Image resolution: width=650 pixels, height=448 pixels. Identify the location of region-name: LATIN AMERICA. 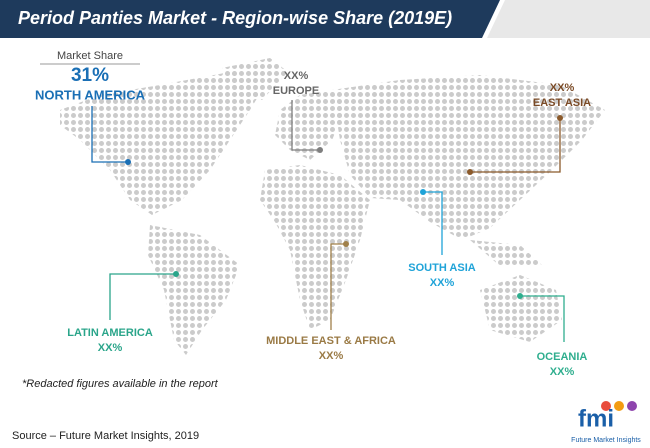
(110, 333).